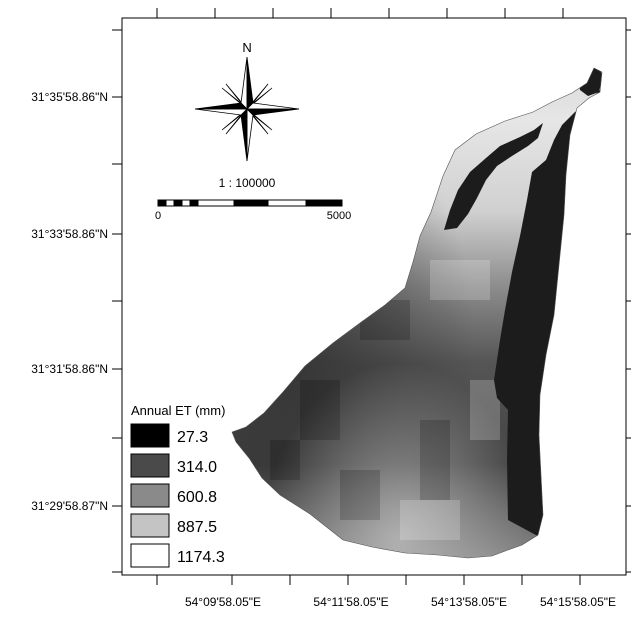  What do you see at coordinates (178, 410) in the screenshot?
I see `legend-title: Annual ET (mm)` at bounding box center [178, 410].